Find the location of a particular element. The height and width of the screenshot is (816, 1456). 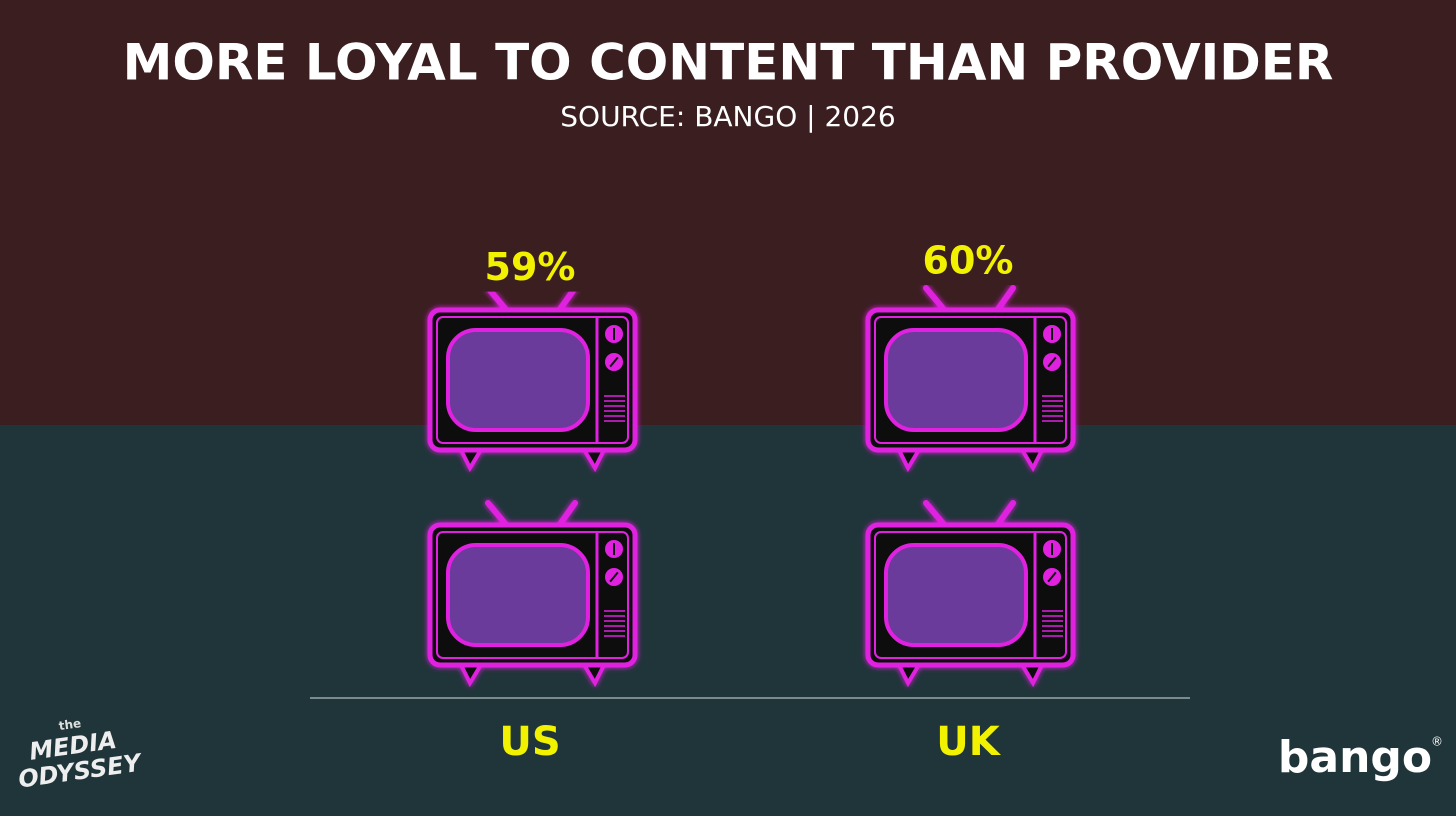

value-label: 59% is located at coordinates (530, 267).